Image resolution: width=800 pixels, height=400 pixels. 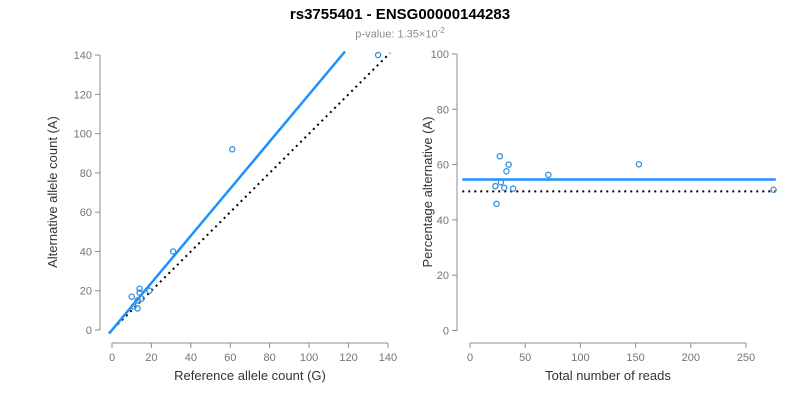 I want to click on x-axis-title-left: Reference allele count (G), so click(x=250, y=375).